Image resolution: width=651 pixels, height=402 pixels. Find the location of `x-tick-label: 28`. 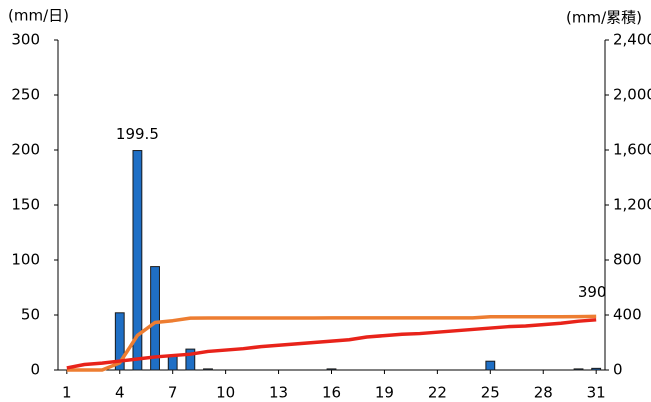

x-tick-label: 28 is located at coordinates (543, 393).